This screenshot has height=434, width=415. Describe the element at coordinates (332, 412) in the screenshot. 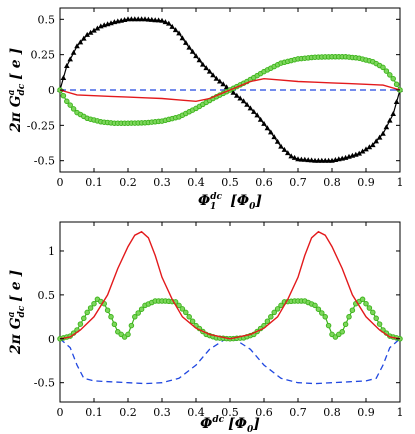

I see `x-tick-label: 0.8` at that location.